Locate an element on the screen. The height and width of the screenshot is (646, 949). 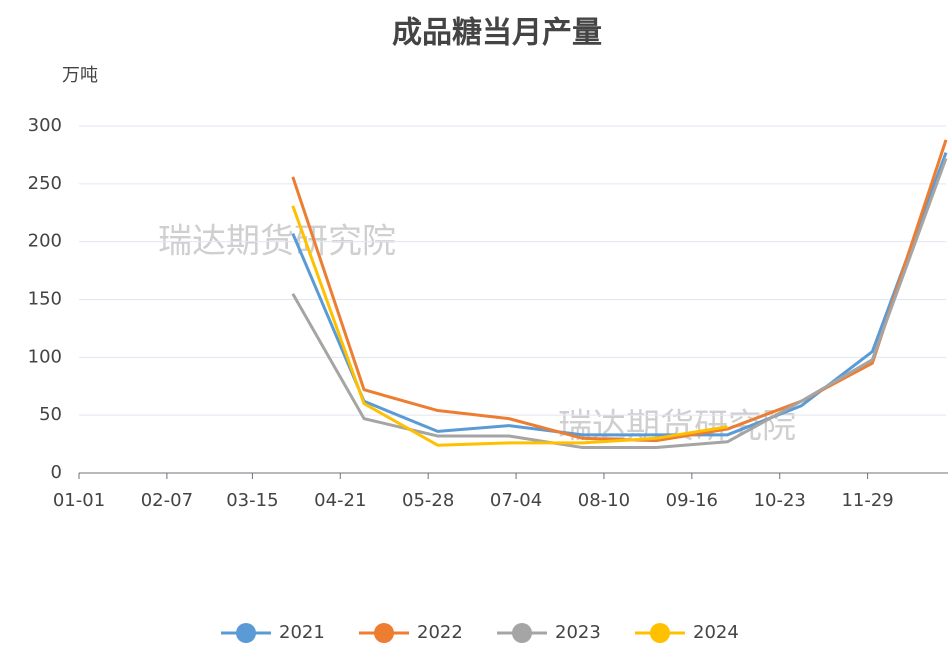
chart-title: 成品糖当月产量 is located at coordinates (497, 33).